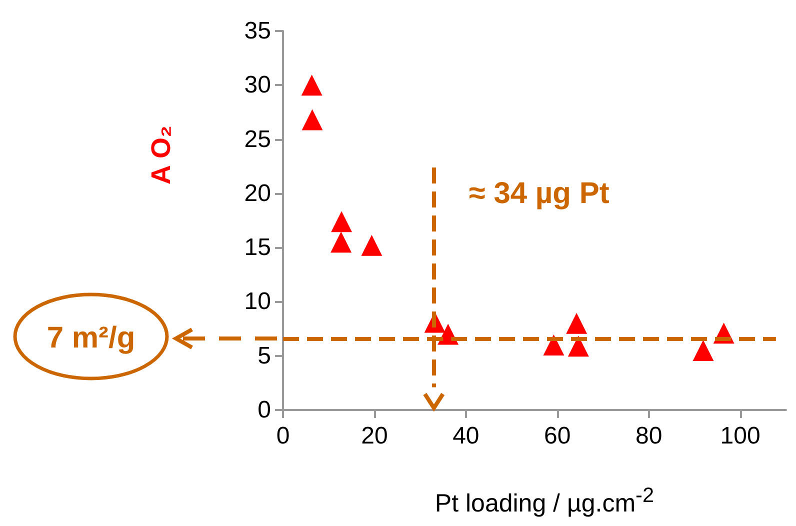 The width and height of the screenshot is (796, 526). I want to click on y-axis-title: A O₂, so click(161, 155).